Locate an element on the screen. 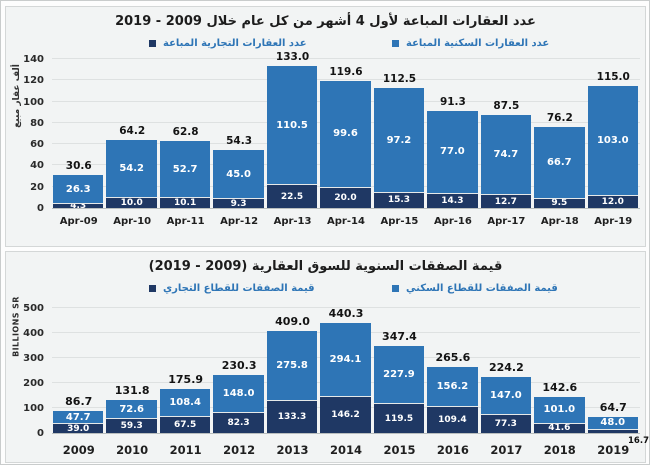 This screenshot has height=465, width=650. segment-residential: 47.7 is located at coordinates (78, 417).